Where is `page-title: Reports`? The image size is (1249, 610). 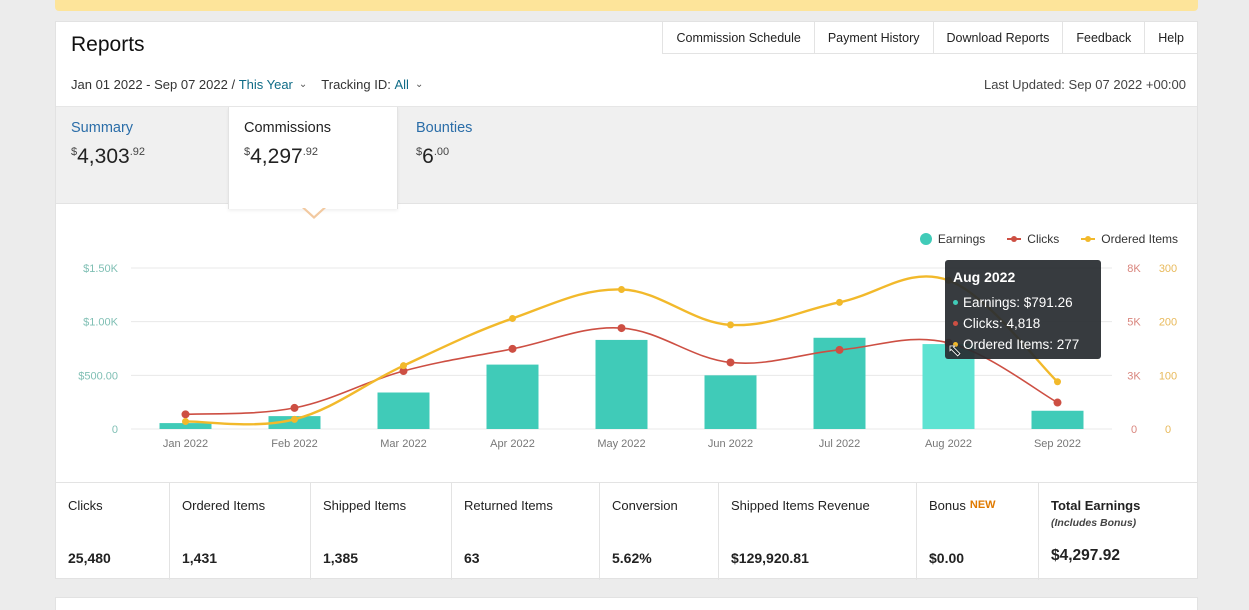
page-title: Reports is located at coordinates (108, 44).